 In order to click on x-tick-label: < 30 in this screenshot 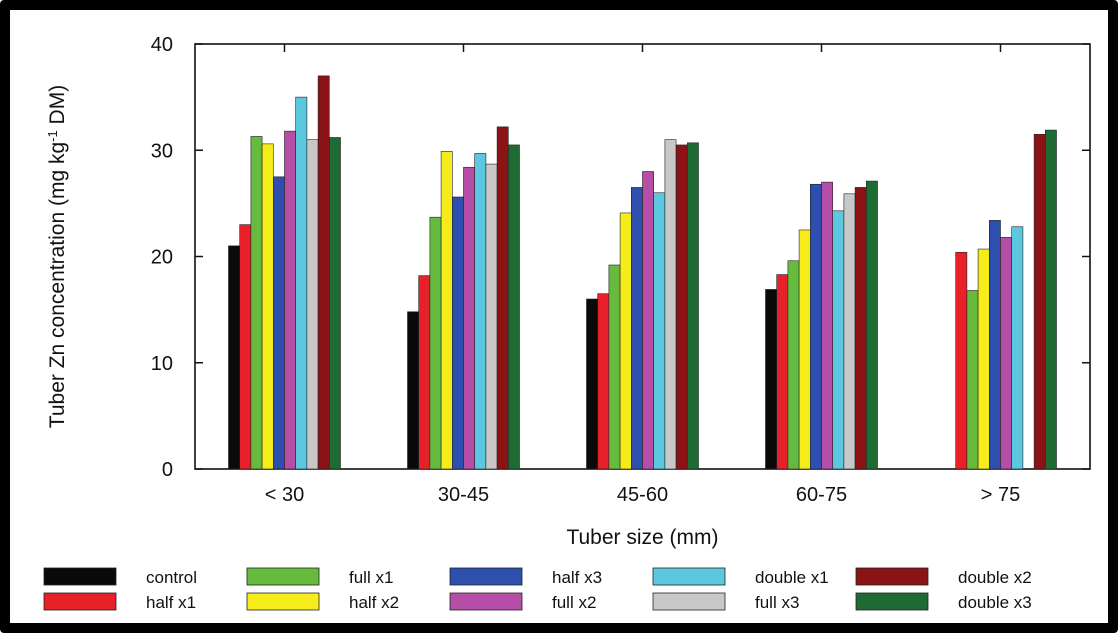, I will do `click(284, 495)`.